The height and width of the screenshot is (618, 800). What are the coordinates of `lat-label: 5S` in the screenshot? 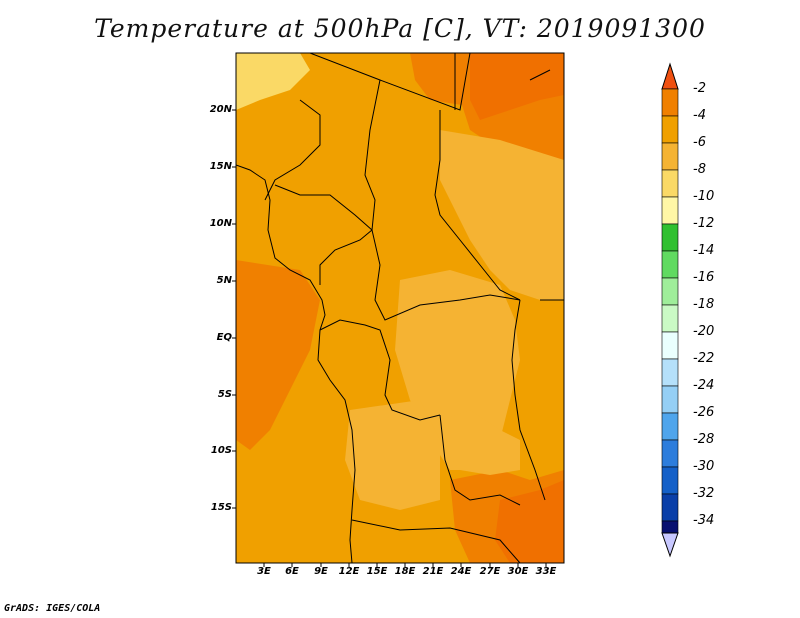 It's located at (224, 394).